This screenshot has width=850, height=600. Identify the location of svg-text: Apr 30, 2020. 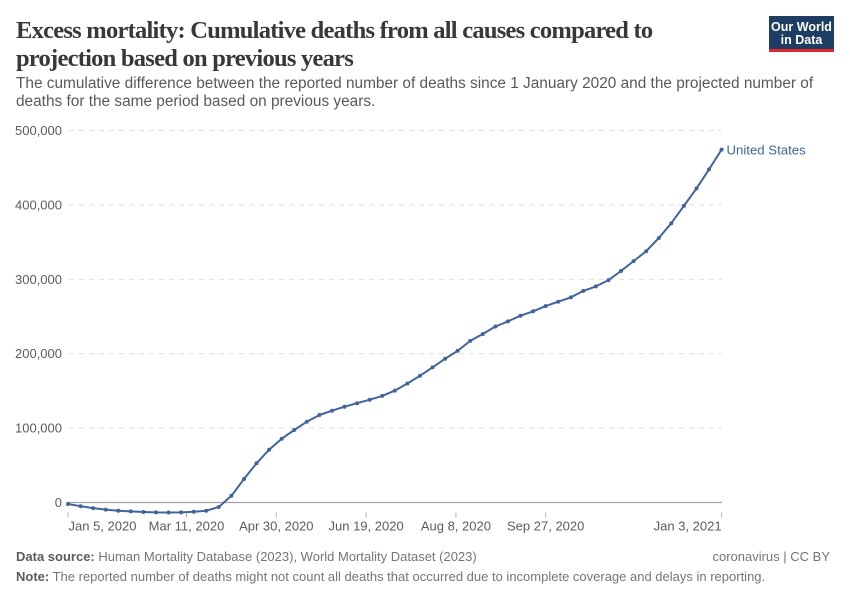
(276, 525).